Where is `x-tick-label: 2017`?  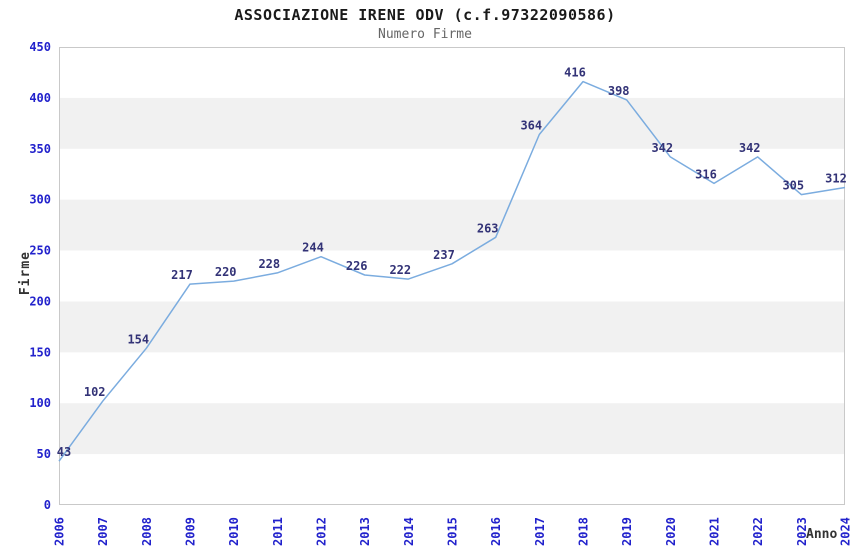
x-tick-label: 2017 is located at coordinates (540, 531).